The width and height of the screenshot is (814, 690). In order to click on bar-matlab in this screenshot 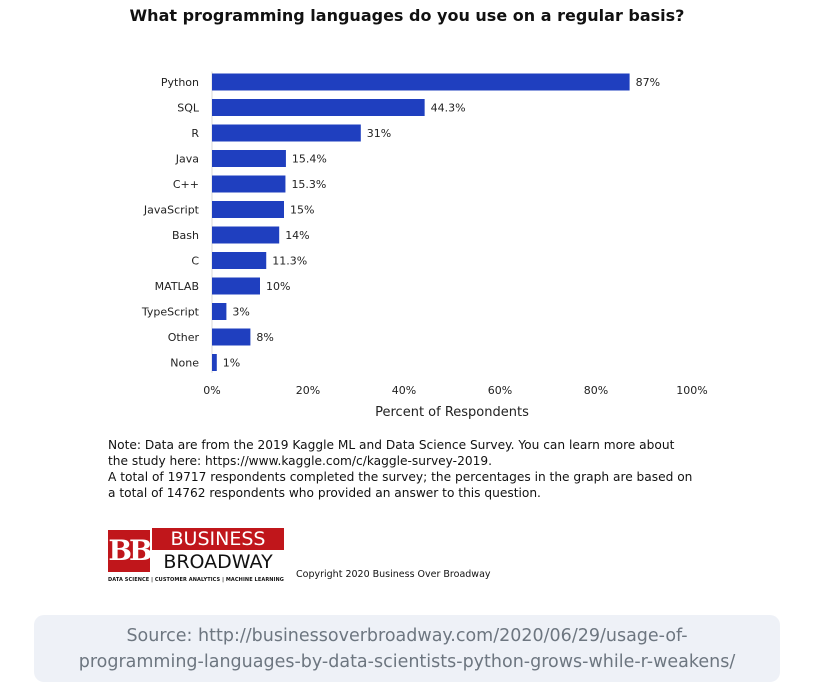, I will do `click(236, 286)`.